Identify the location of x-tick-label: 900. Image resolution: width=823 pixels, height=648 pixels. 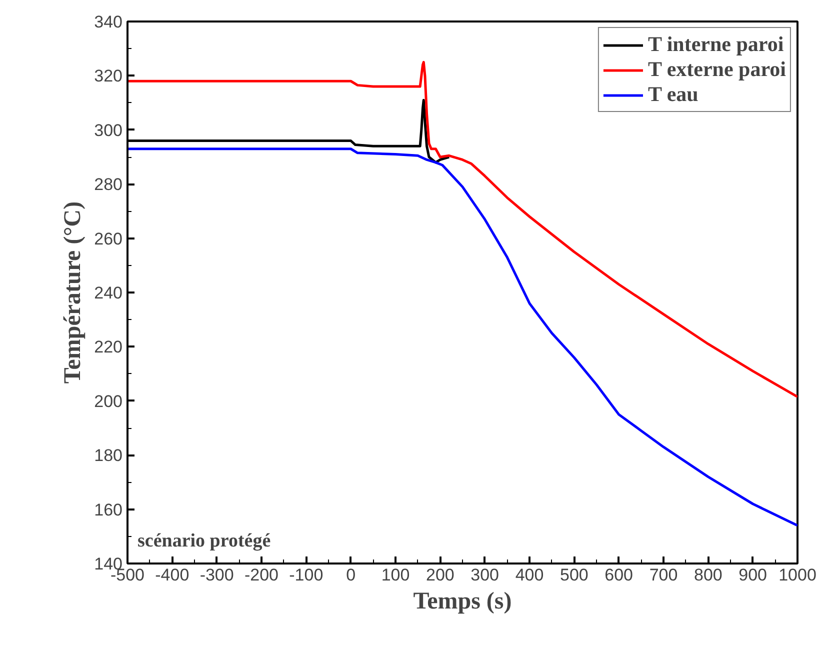
(753, 575).